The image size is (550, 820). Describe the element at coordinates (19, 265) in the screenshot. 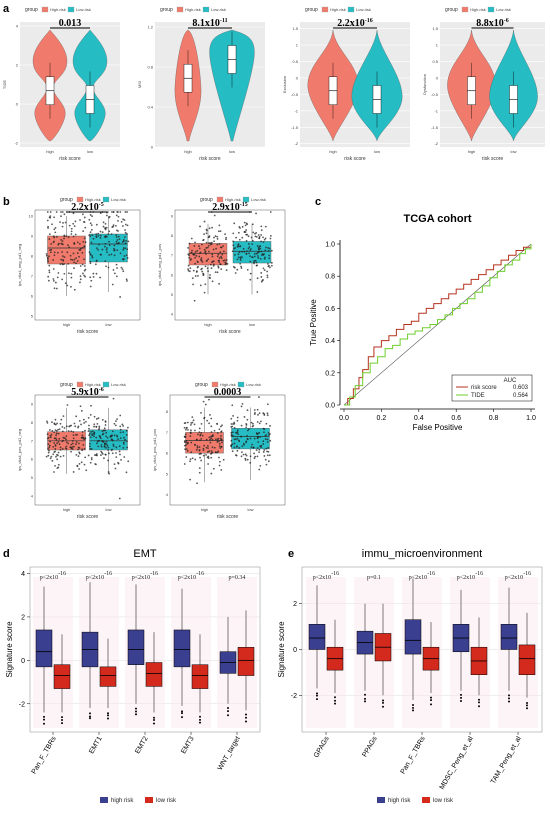

I see `y-axis-label: ips_ctla4_neg_pd1_neg` at that location.